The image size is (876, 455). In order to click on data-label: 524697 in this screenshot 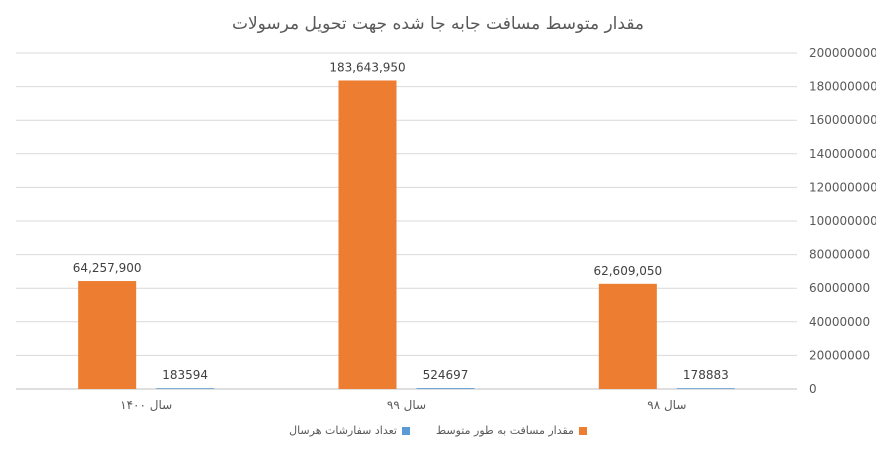, I will do `click(446, 375)`.